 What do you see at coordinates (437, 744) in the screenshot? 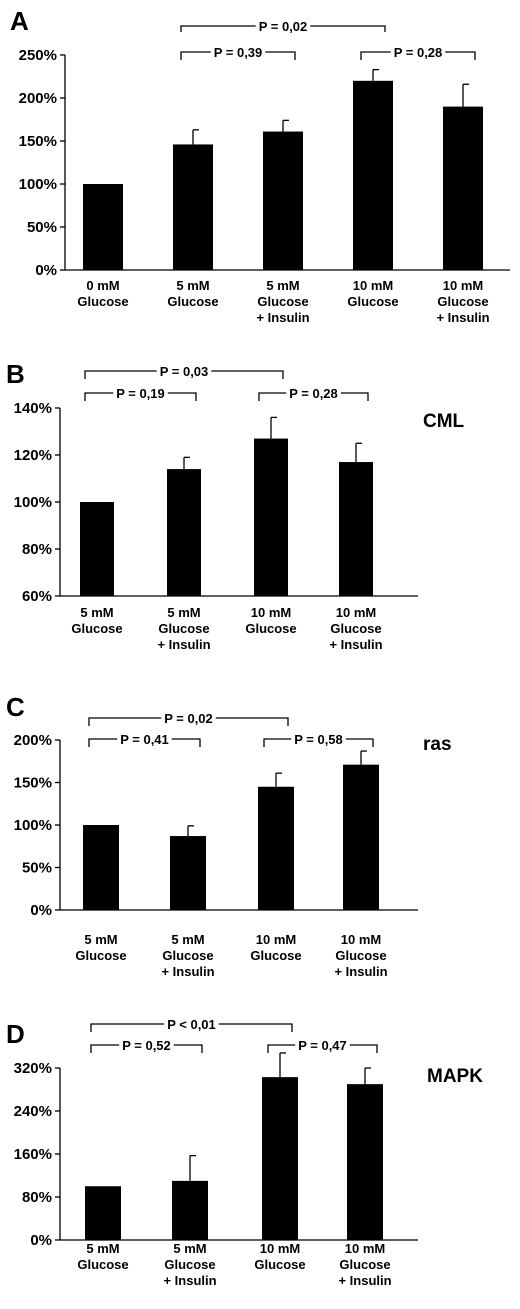
I see `marker-label: ras` at bounding box center [437, 744].